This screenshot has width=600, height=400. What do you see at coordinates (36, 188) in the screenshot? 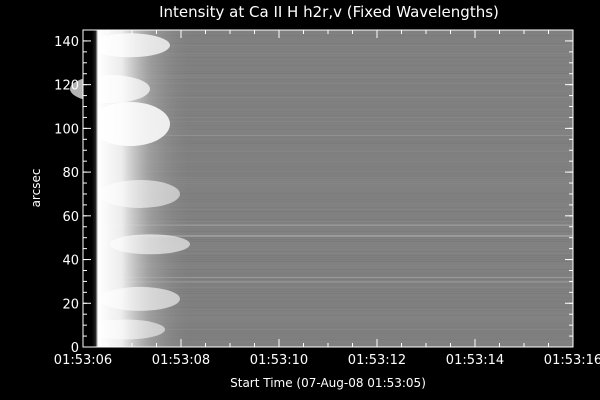
I see `y-axis-label: arcsec` at bounding box center [36, 188].